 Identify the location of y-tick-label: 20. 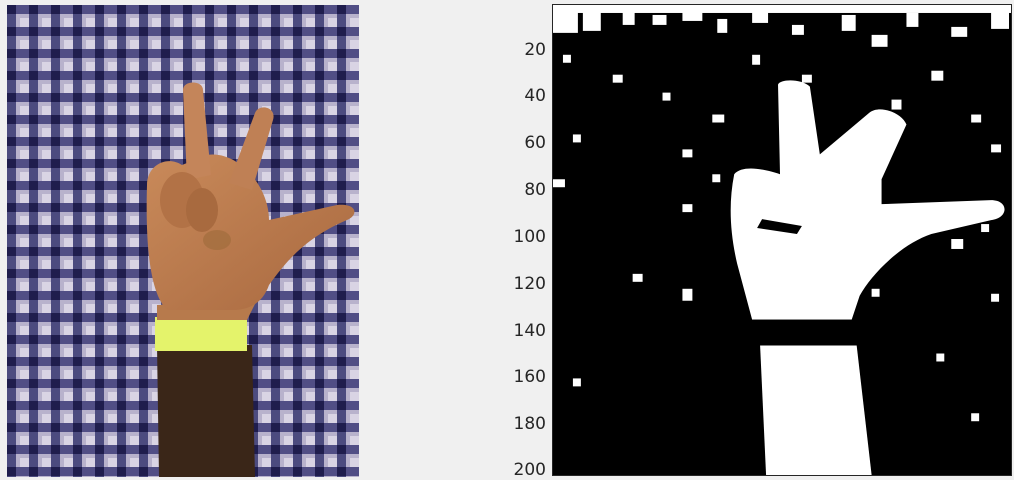
(535, 50).